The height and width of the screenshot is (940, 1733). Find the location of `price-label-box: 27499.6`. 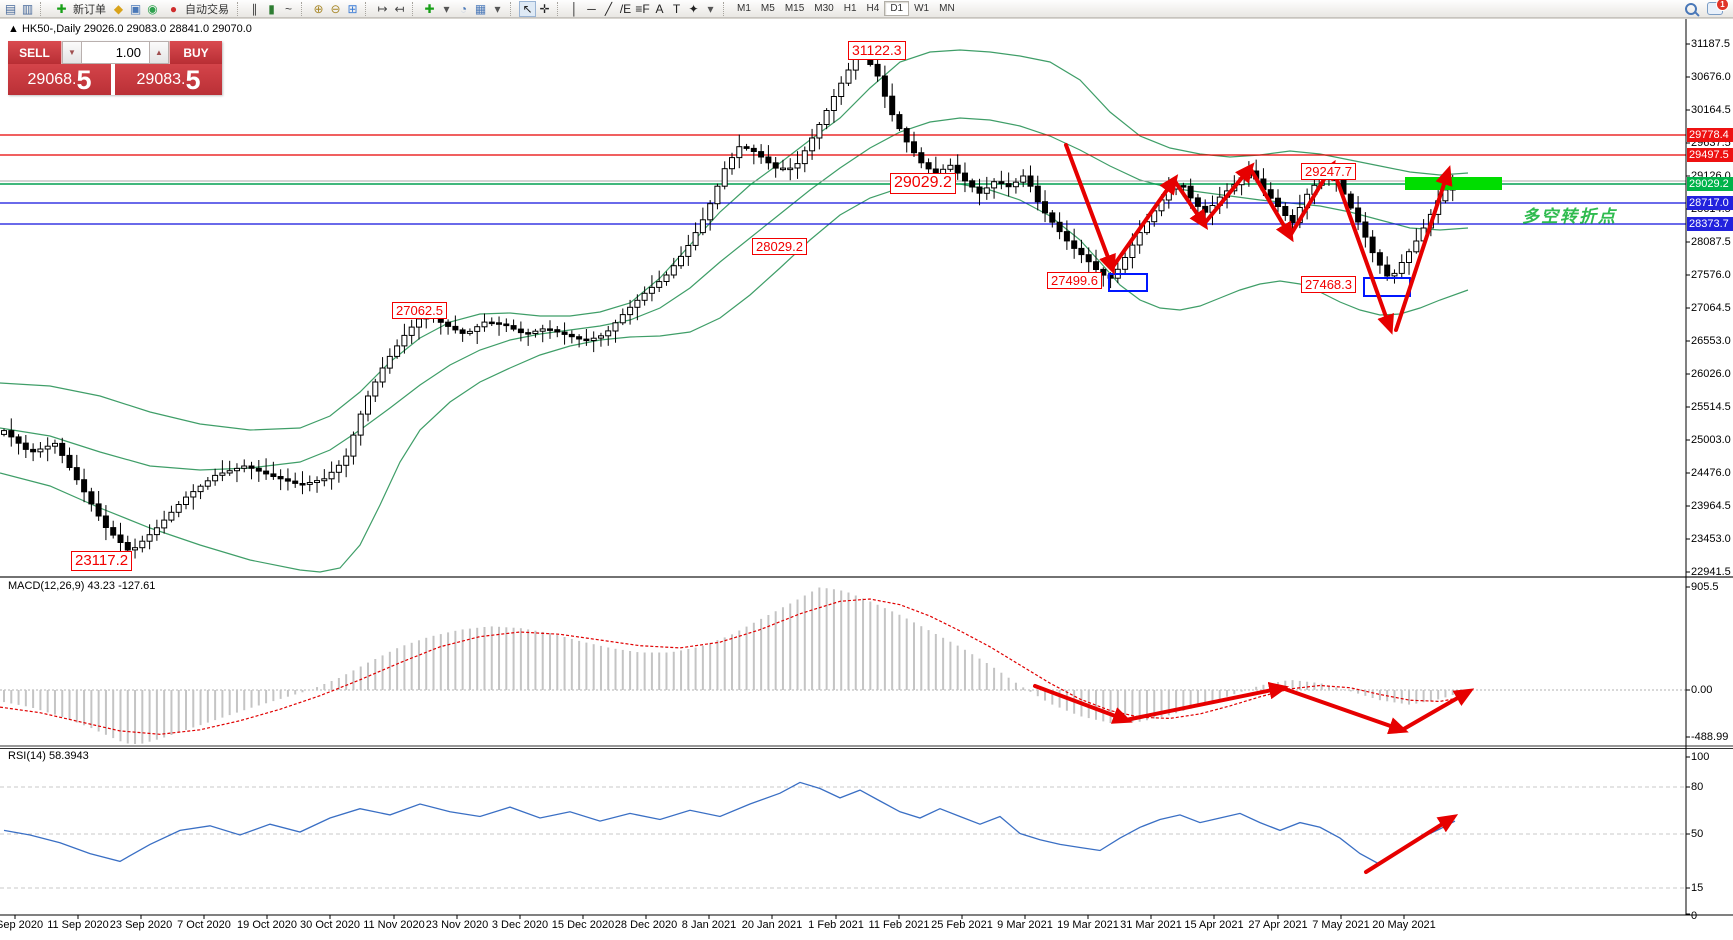

price-label-box: 27499.6 is located at coordinates (1074, 281).